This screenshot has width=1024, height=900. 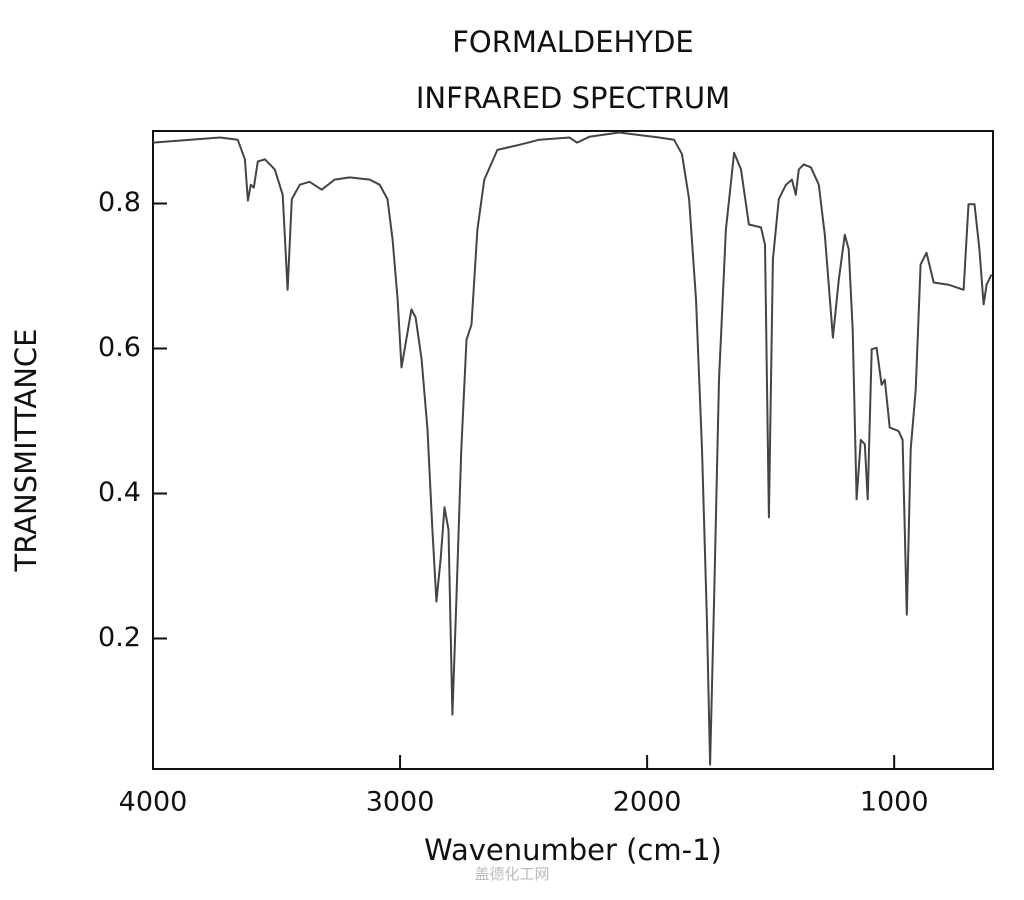 What do you see at coordinates (647, 802) in the screenshot?
I see `x-tick-label: 2000` at bounding box center [647, 802].